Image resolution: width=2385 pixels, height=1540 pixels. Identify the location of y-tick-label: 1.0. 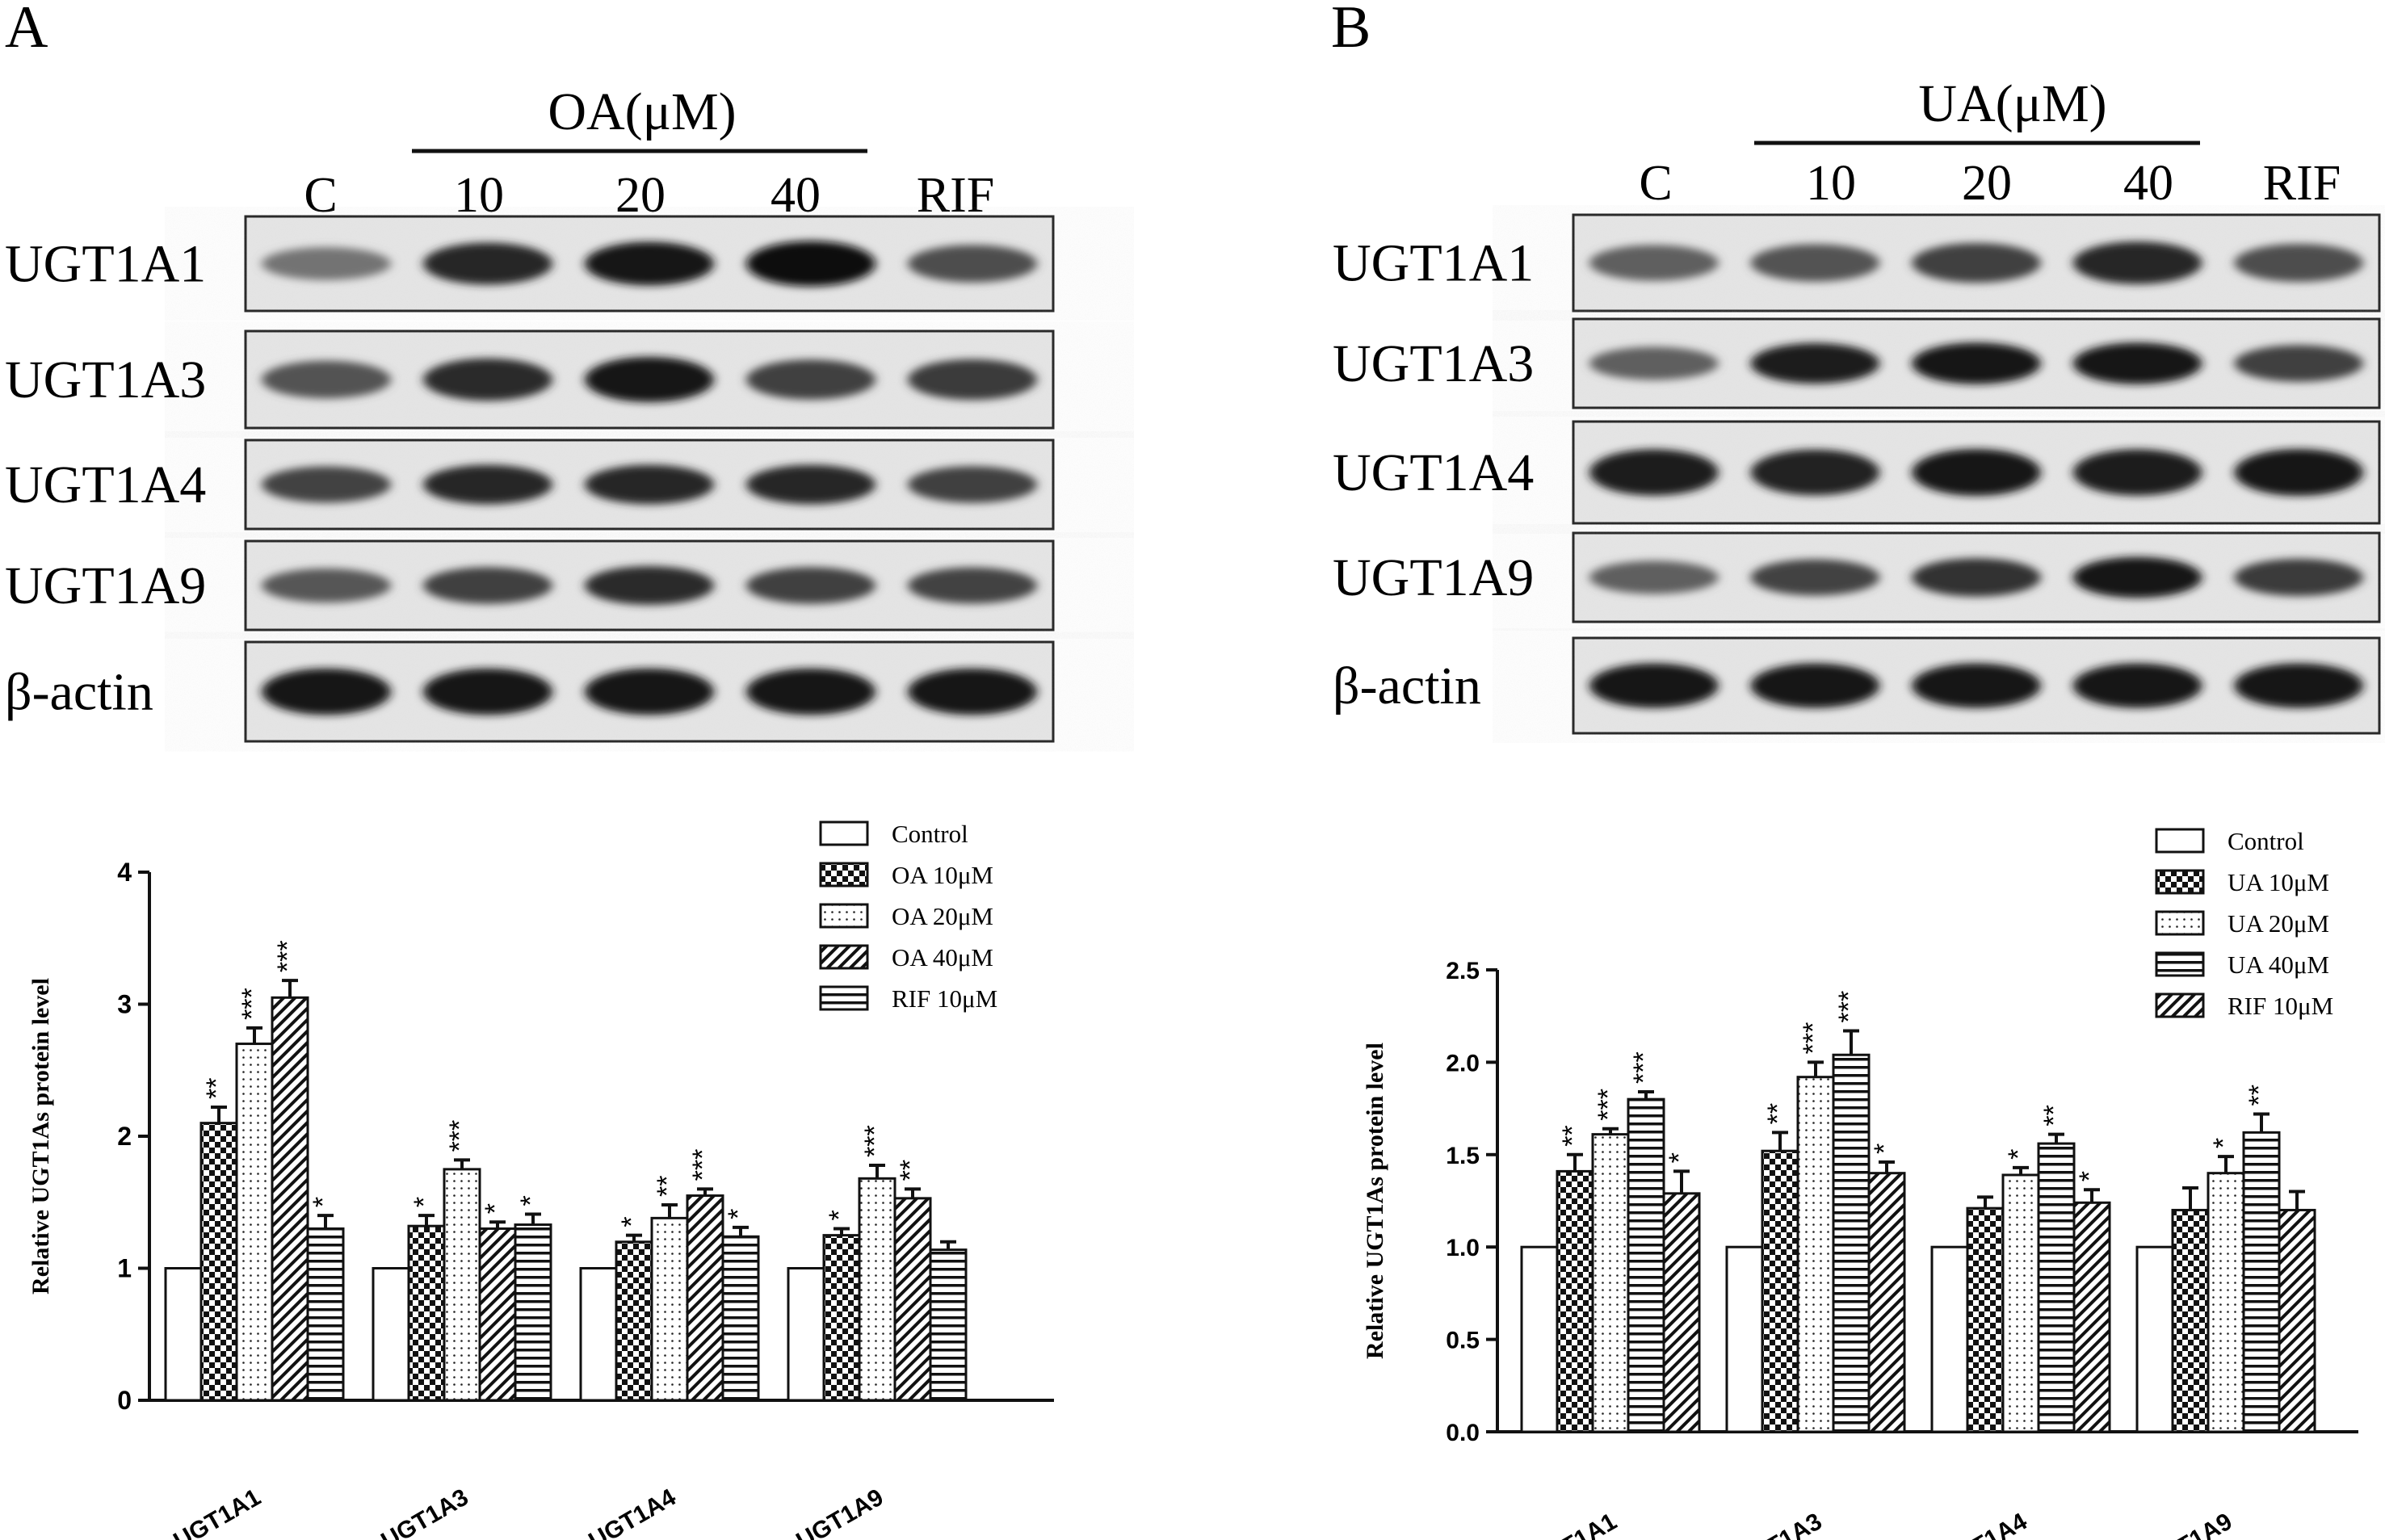
(1463, 1248).